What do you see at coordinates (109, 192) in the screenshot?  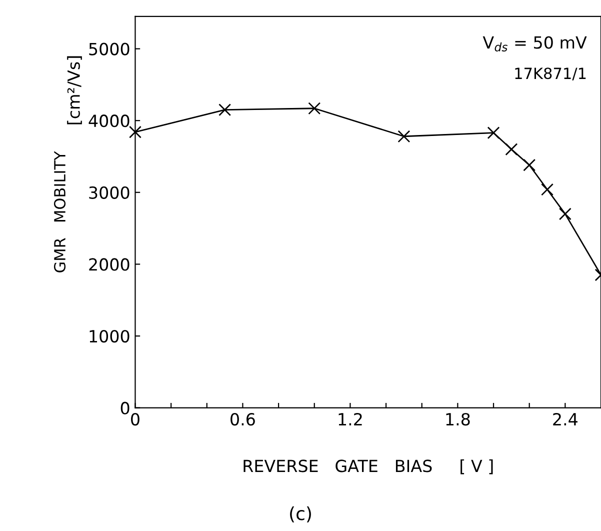 I see `y-tick-label: 3000` at bounding box center [109, 192].